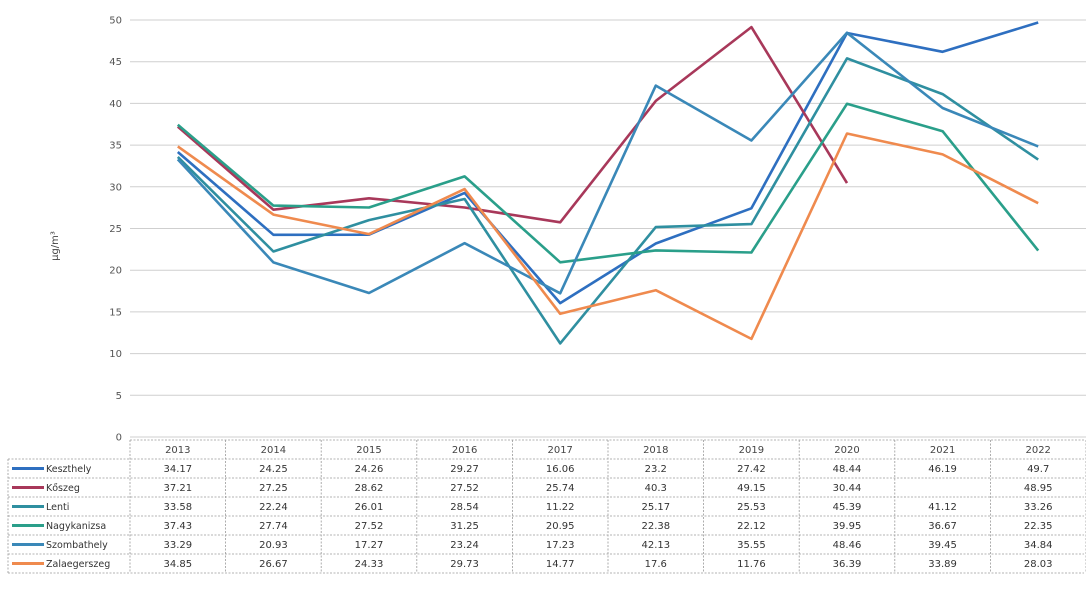 The width and height of the screenshot is (1086, 596). Describe the element at coordinates (464, 526) in the screenshot. I see `table-cell: 31.25` at that location.